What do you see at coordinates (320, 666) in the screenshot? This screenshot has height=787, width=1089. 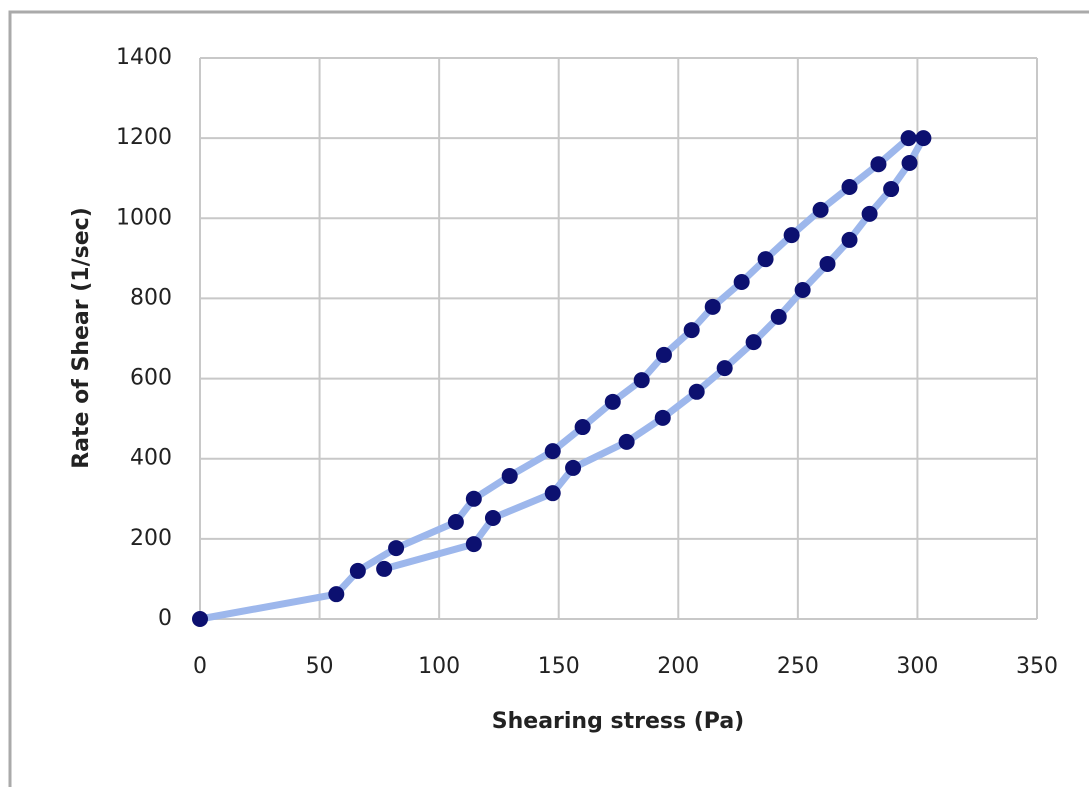 I see `x-tick-label: 50` at bounding box center [320, 666].